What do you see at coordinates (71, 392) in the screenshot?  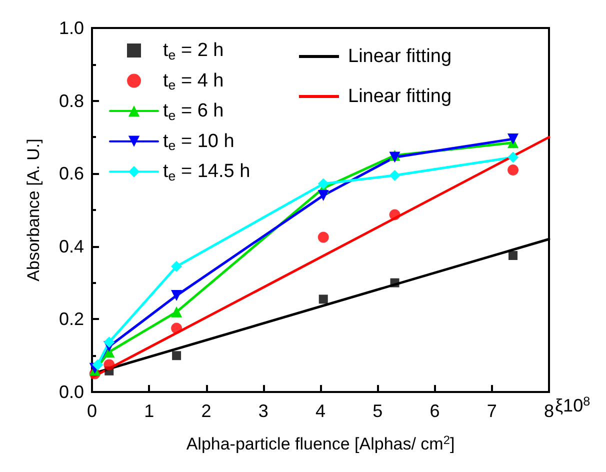 I see `y-tick-label: 0.0` at bounding box center [71, 392].